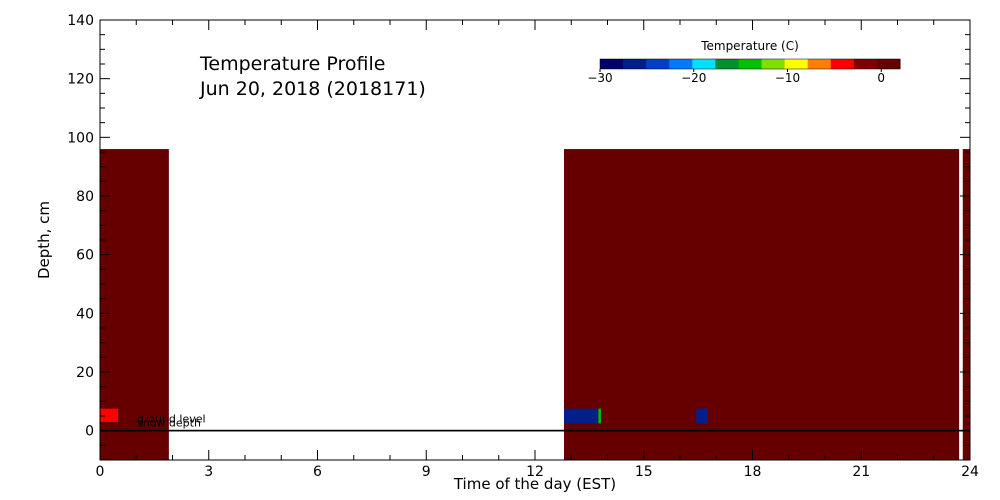  Describe the element at coordinates (292, 64) in the screenshot. I see `chart-title: Temperature Profile` at that location.